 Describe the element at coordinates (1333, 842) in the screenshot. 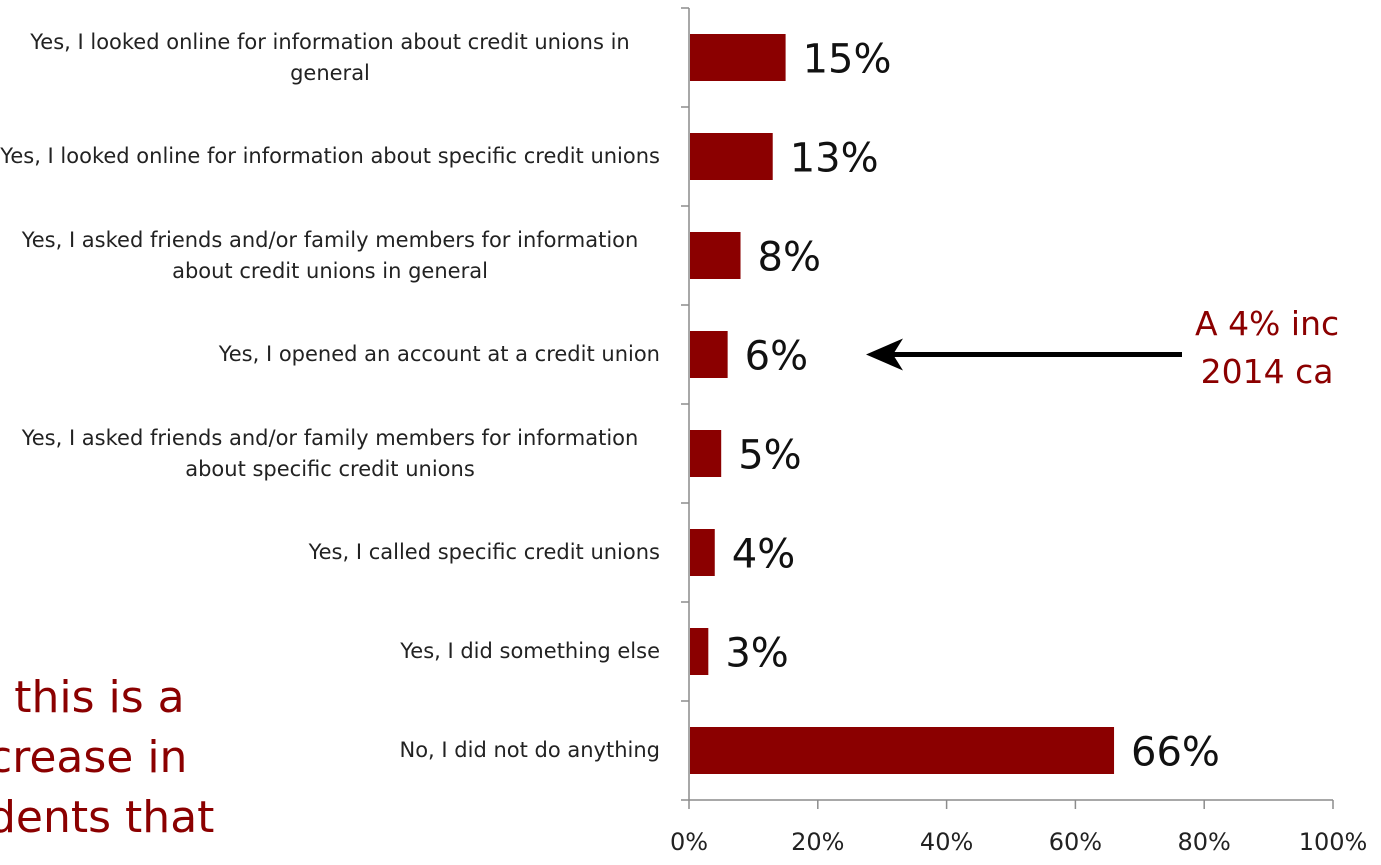

I see `x-tick-label: 100%` at that location.